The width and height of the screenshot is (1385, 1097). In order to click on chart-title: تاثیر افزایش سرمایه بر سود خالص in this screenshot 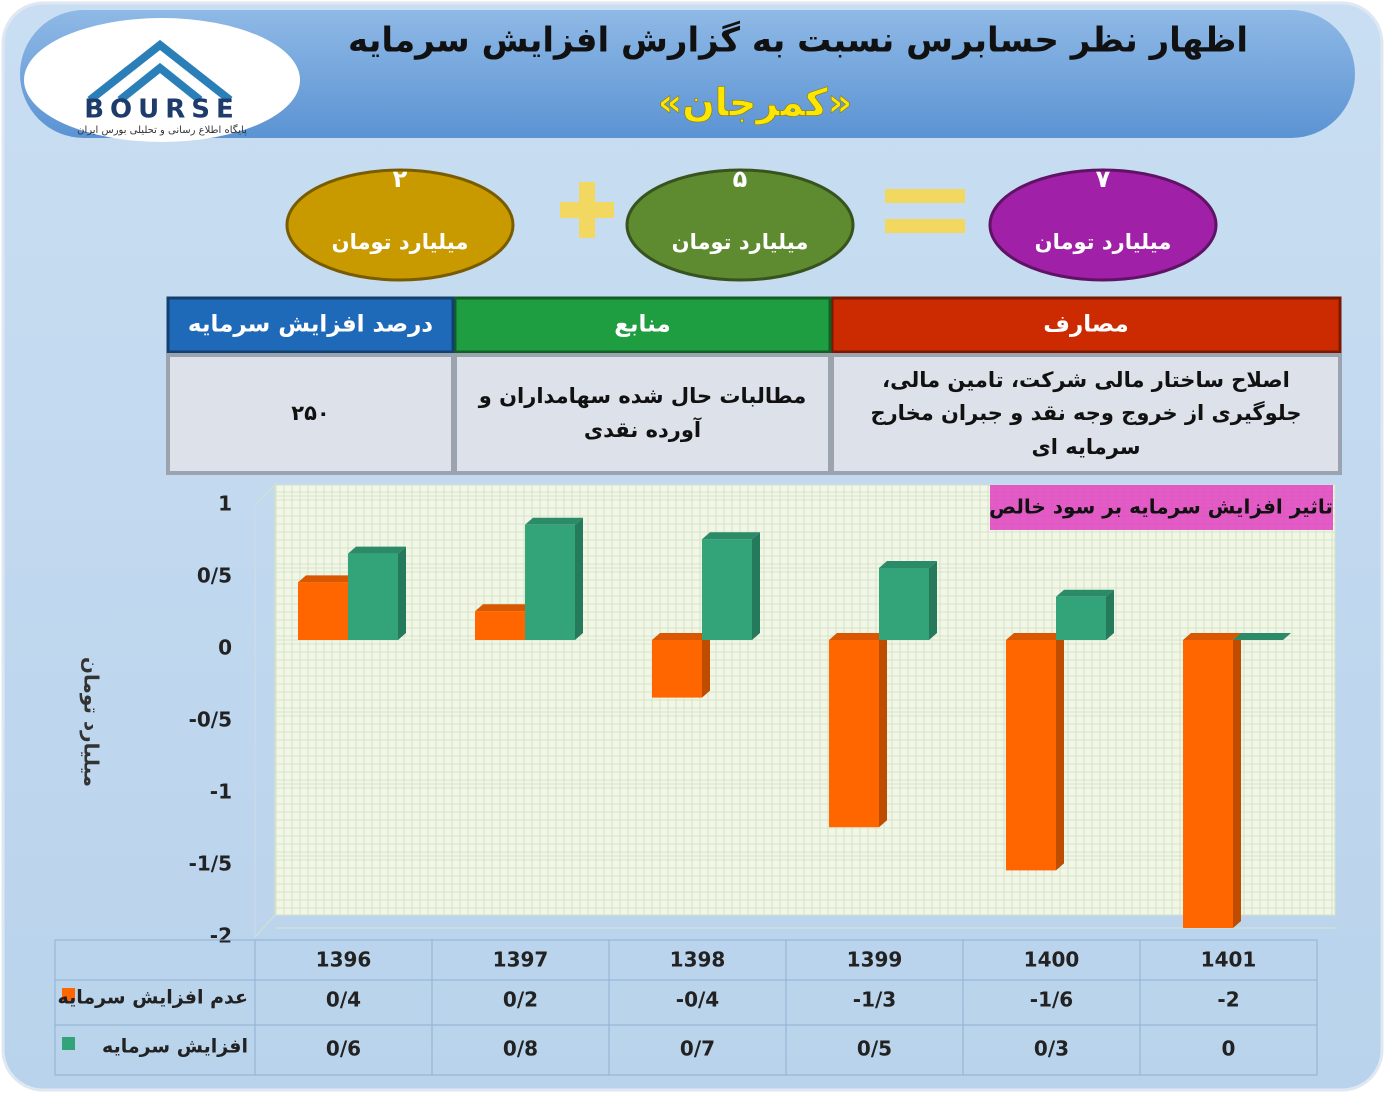, I will do `click(1161, 507)`.